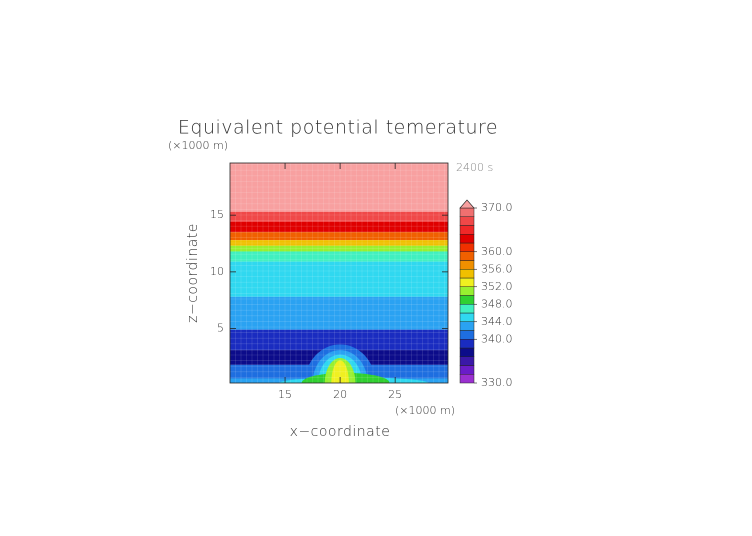 The height and width of the screenshot is (536, 752). Describe the element at coordinates (217, 214) in the screenshot. I see `y-tick-label: 15` at that location.